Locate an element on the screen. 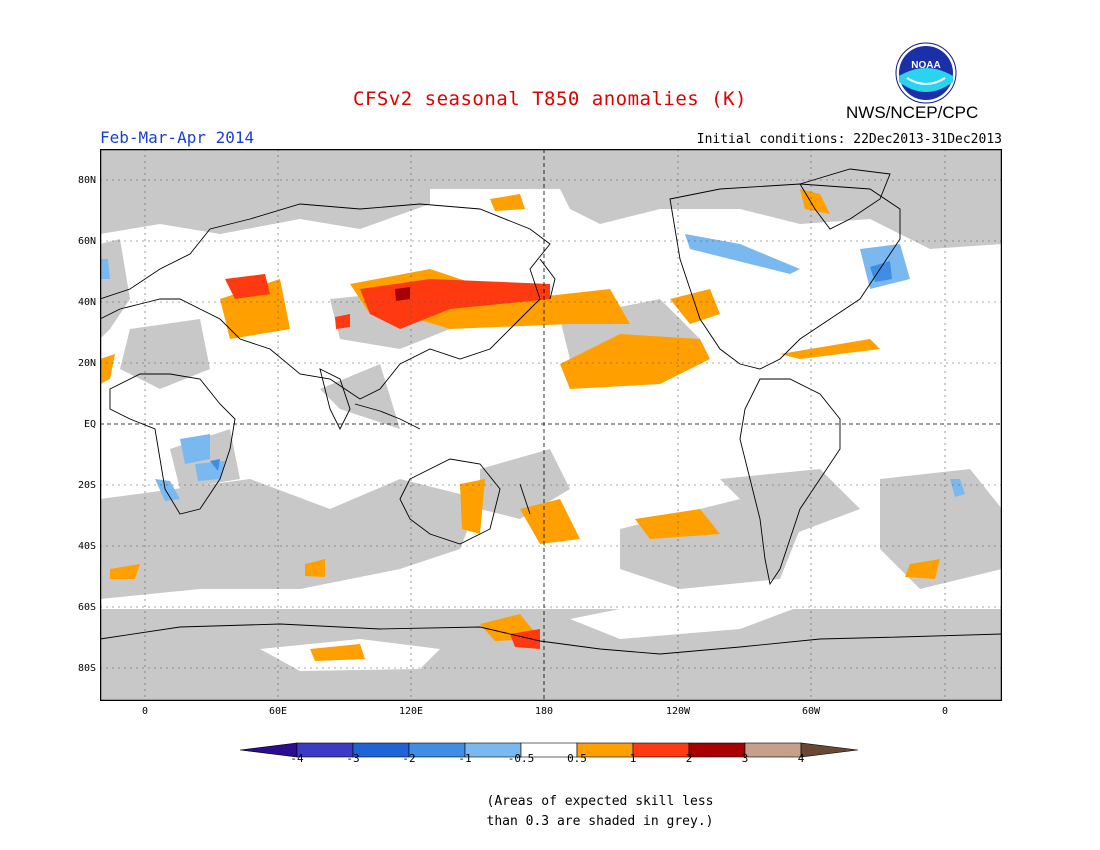  colorbar-label: -0.5 is located at coordinates (521, 758).